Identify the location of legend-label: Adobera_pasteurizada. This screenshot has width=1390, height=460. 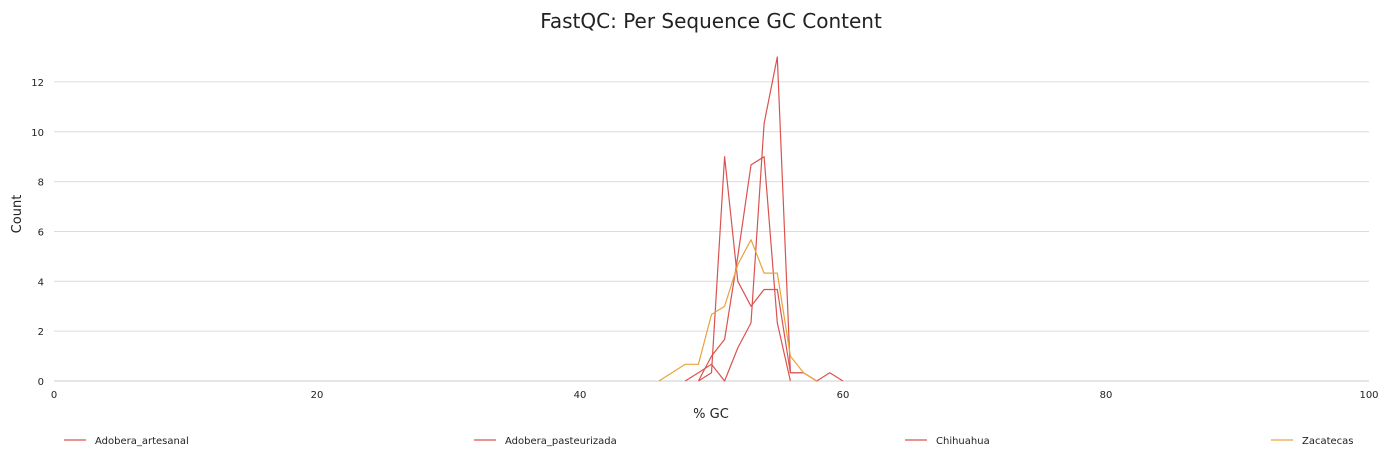
(561, 441).